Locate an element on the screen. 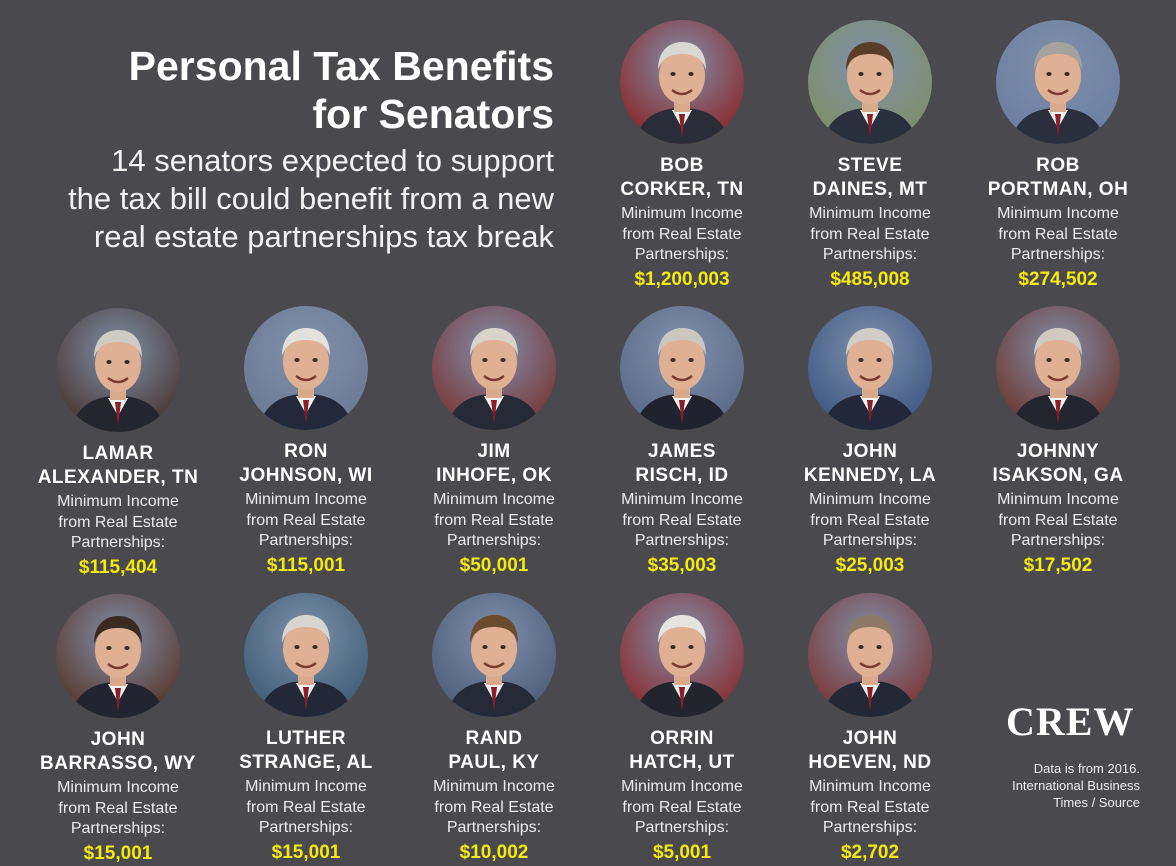  senator-last-name-state: PAUL, KY is located at coordinates (494, 762).